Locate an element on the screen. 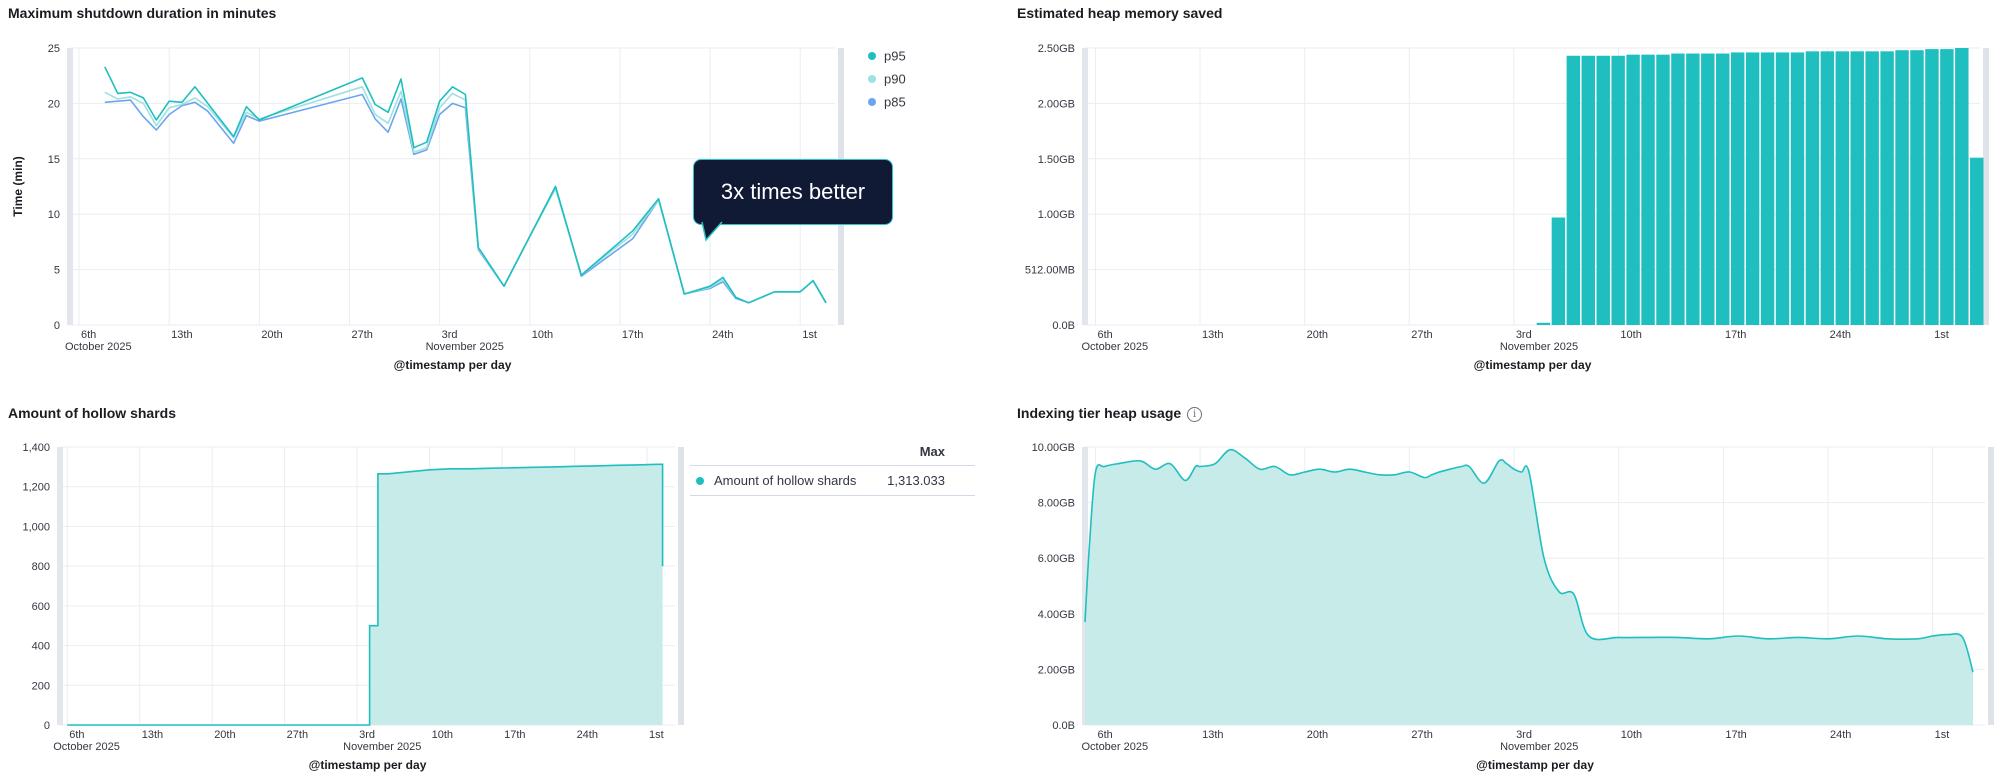 The image size is (1999, 780). chart-title-indexing-heap: Indexing tier heap usage i is located at coordinates (1110, 413).